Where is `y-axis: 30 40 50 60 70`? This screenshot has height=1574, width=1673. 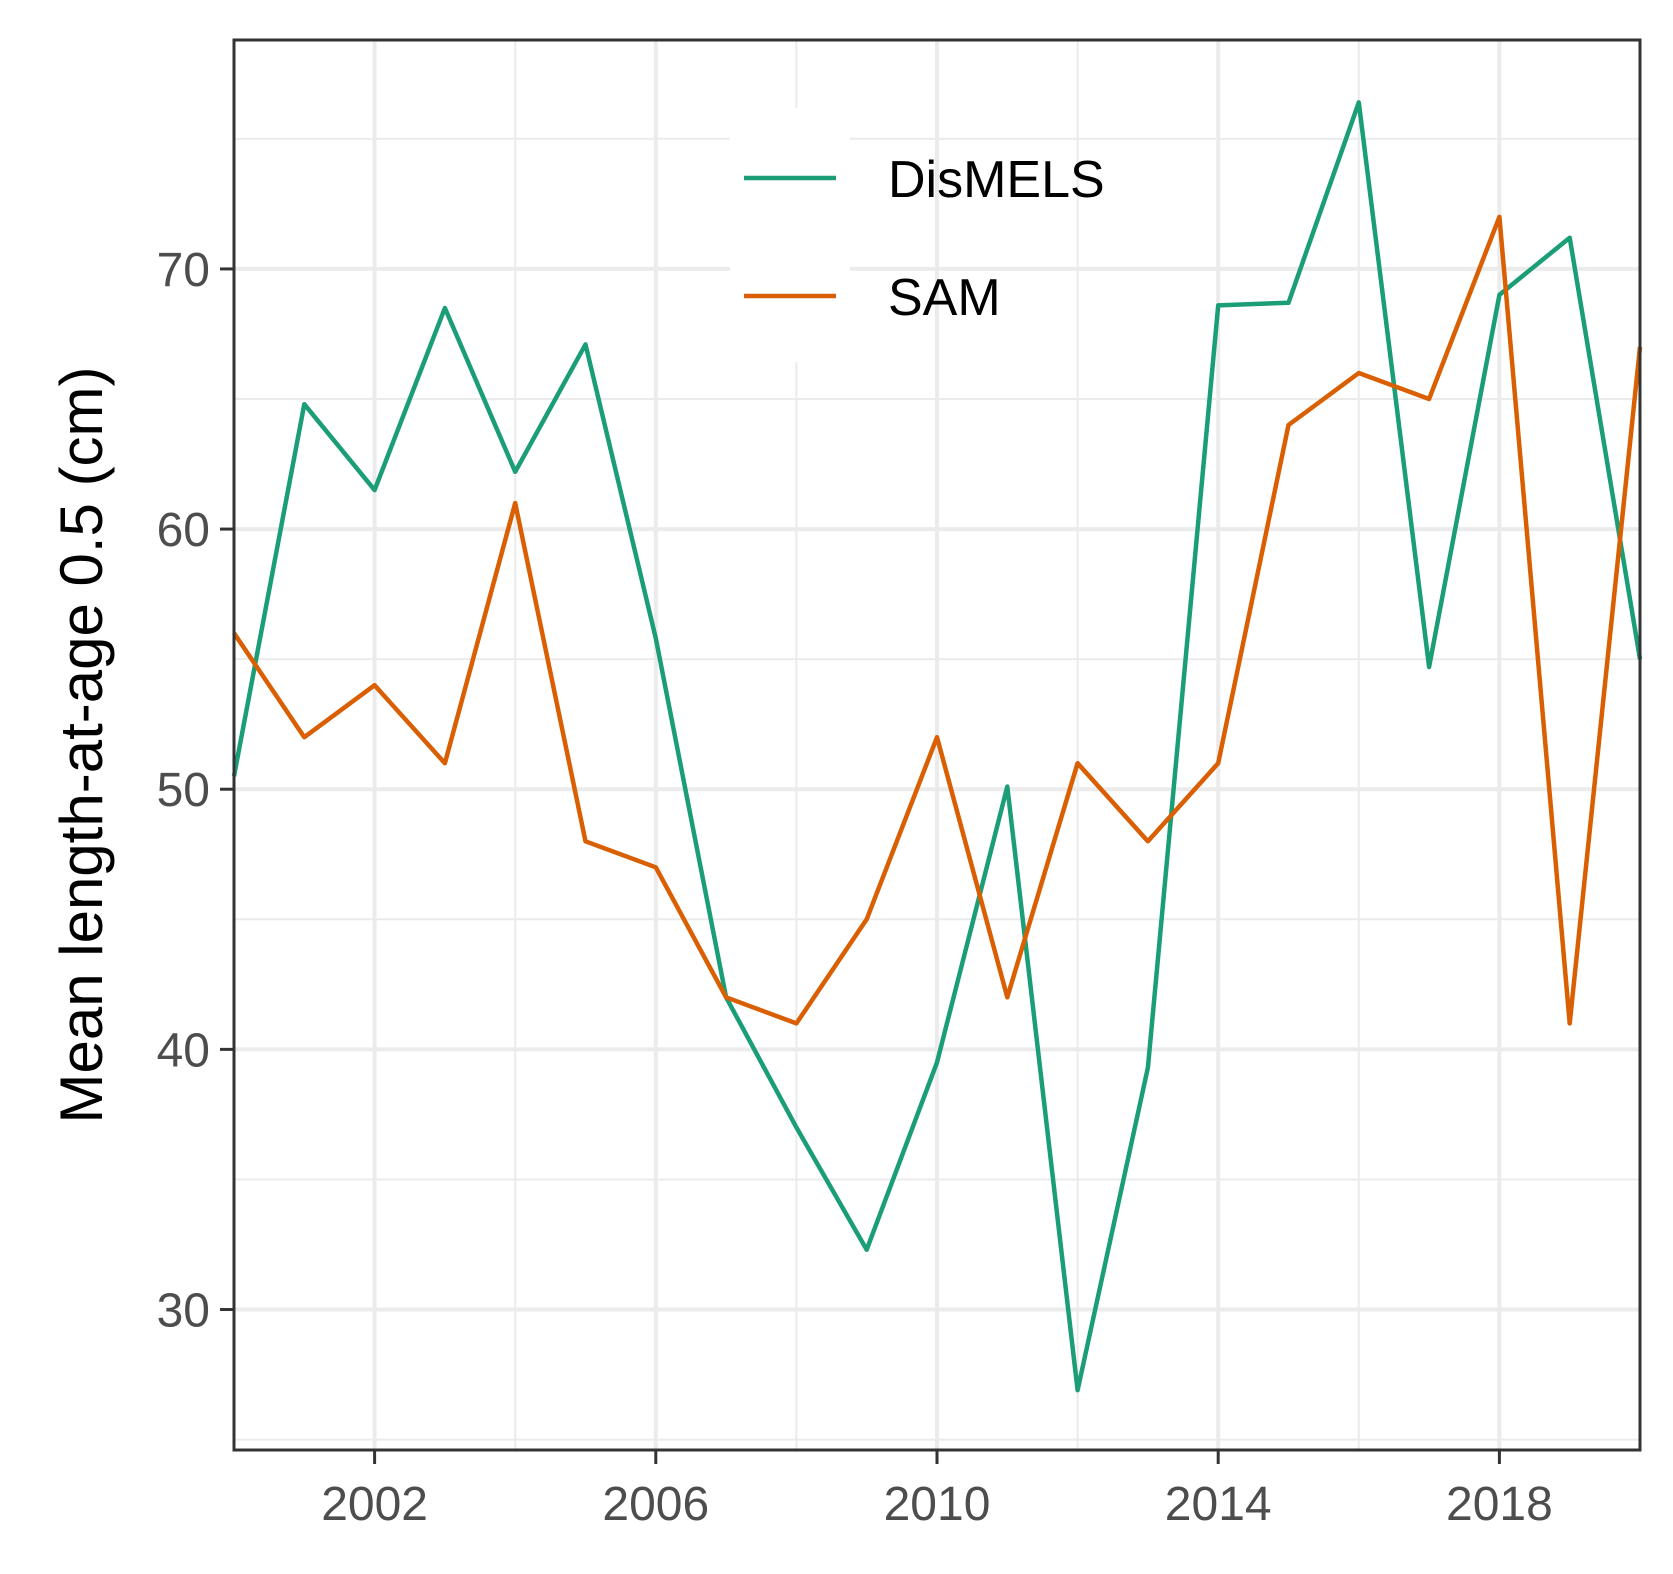 y-axis: 30 40 50 60 70 is located at coordinates (195, 791).